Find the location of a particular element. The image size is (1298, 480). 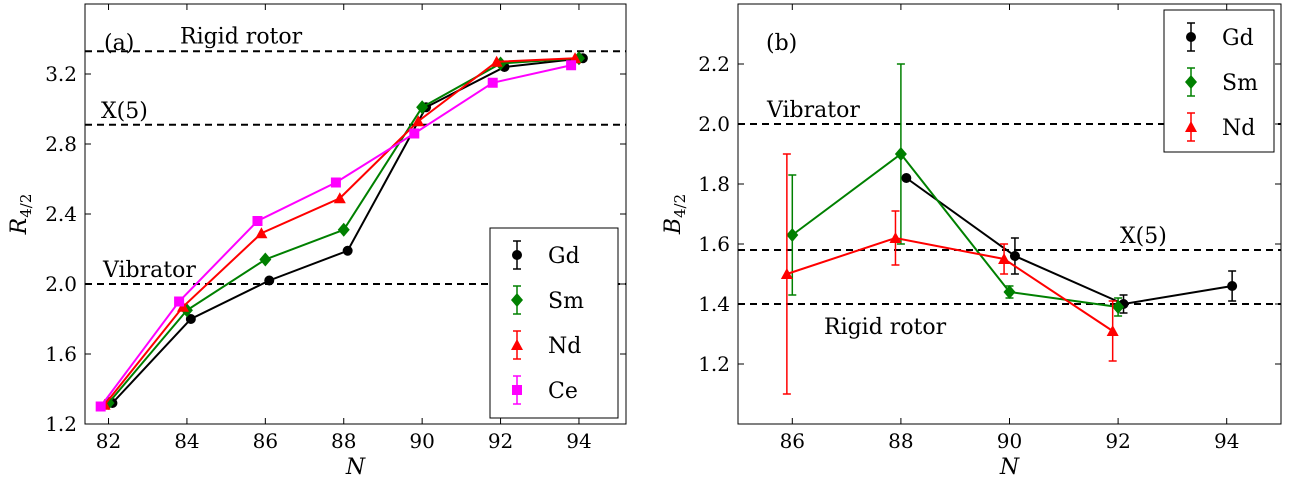

y-tick-label: 2.4 is located at coordinates (61, 214).